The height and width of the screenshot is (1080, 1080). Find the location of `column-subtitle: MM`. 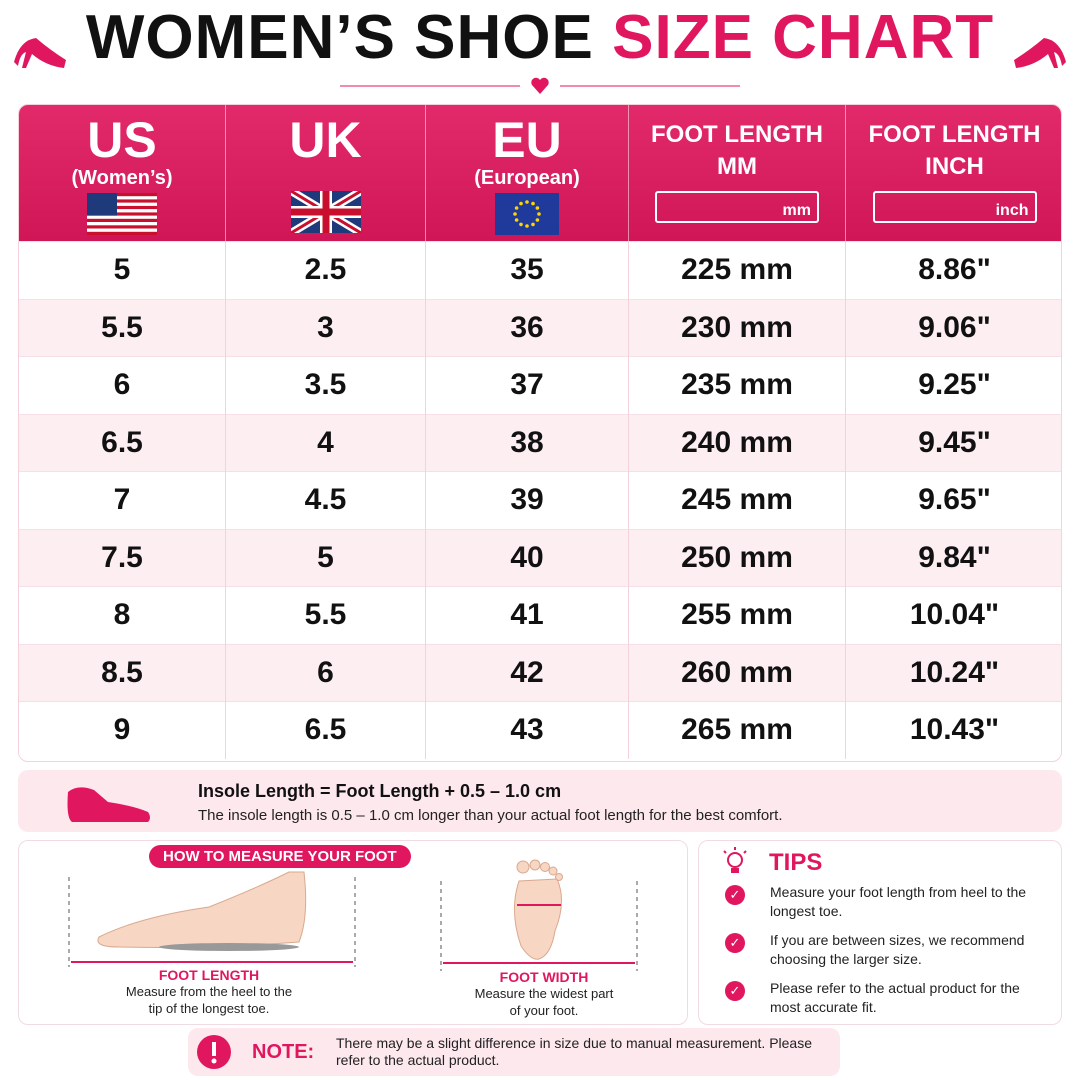

column-subtitle: MM is located at coordinates (737, 166).